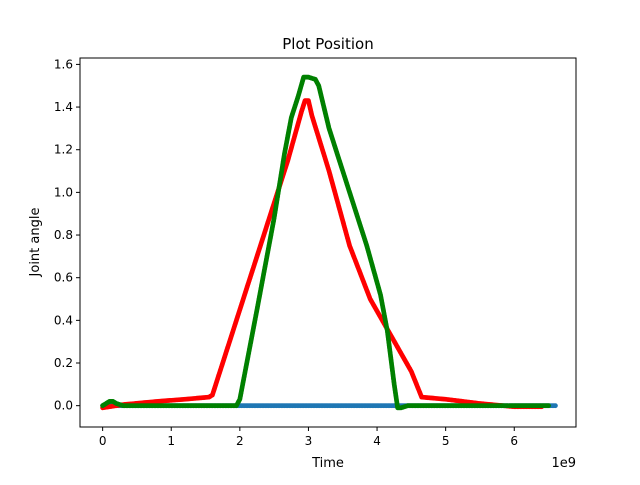 This screenshot has width=640, height=485. What do you see at coordinates (327, 44) in the screenshot?
I see `chart-title: Plot Position` at bounding box center [327, 44].